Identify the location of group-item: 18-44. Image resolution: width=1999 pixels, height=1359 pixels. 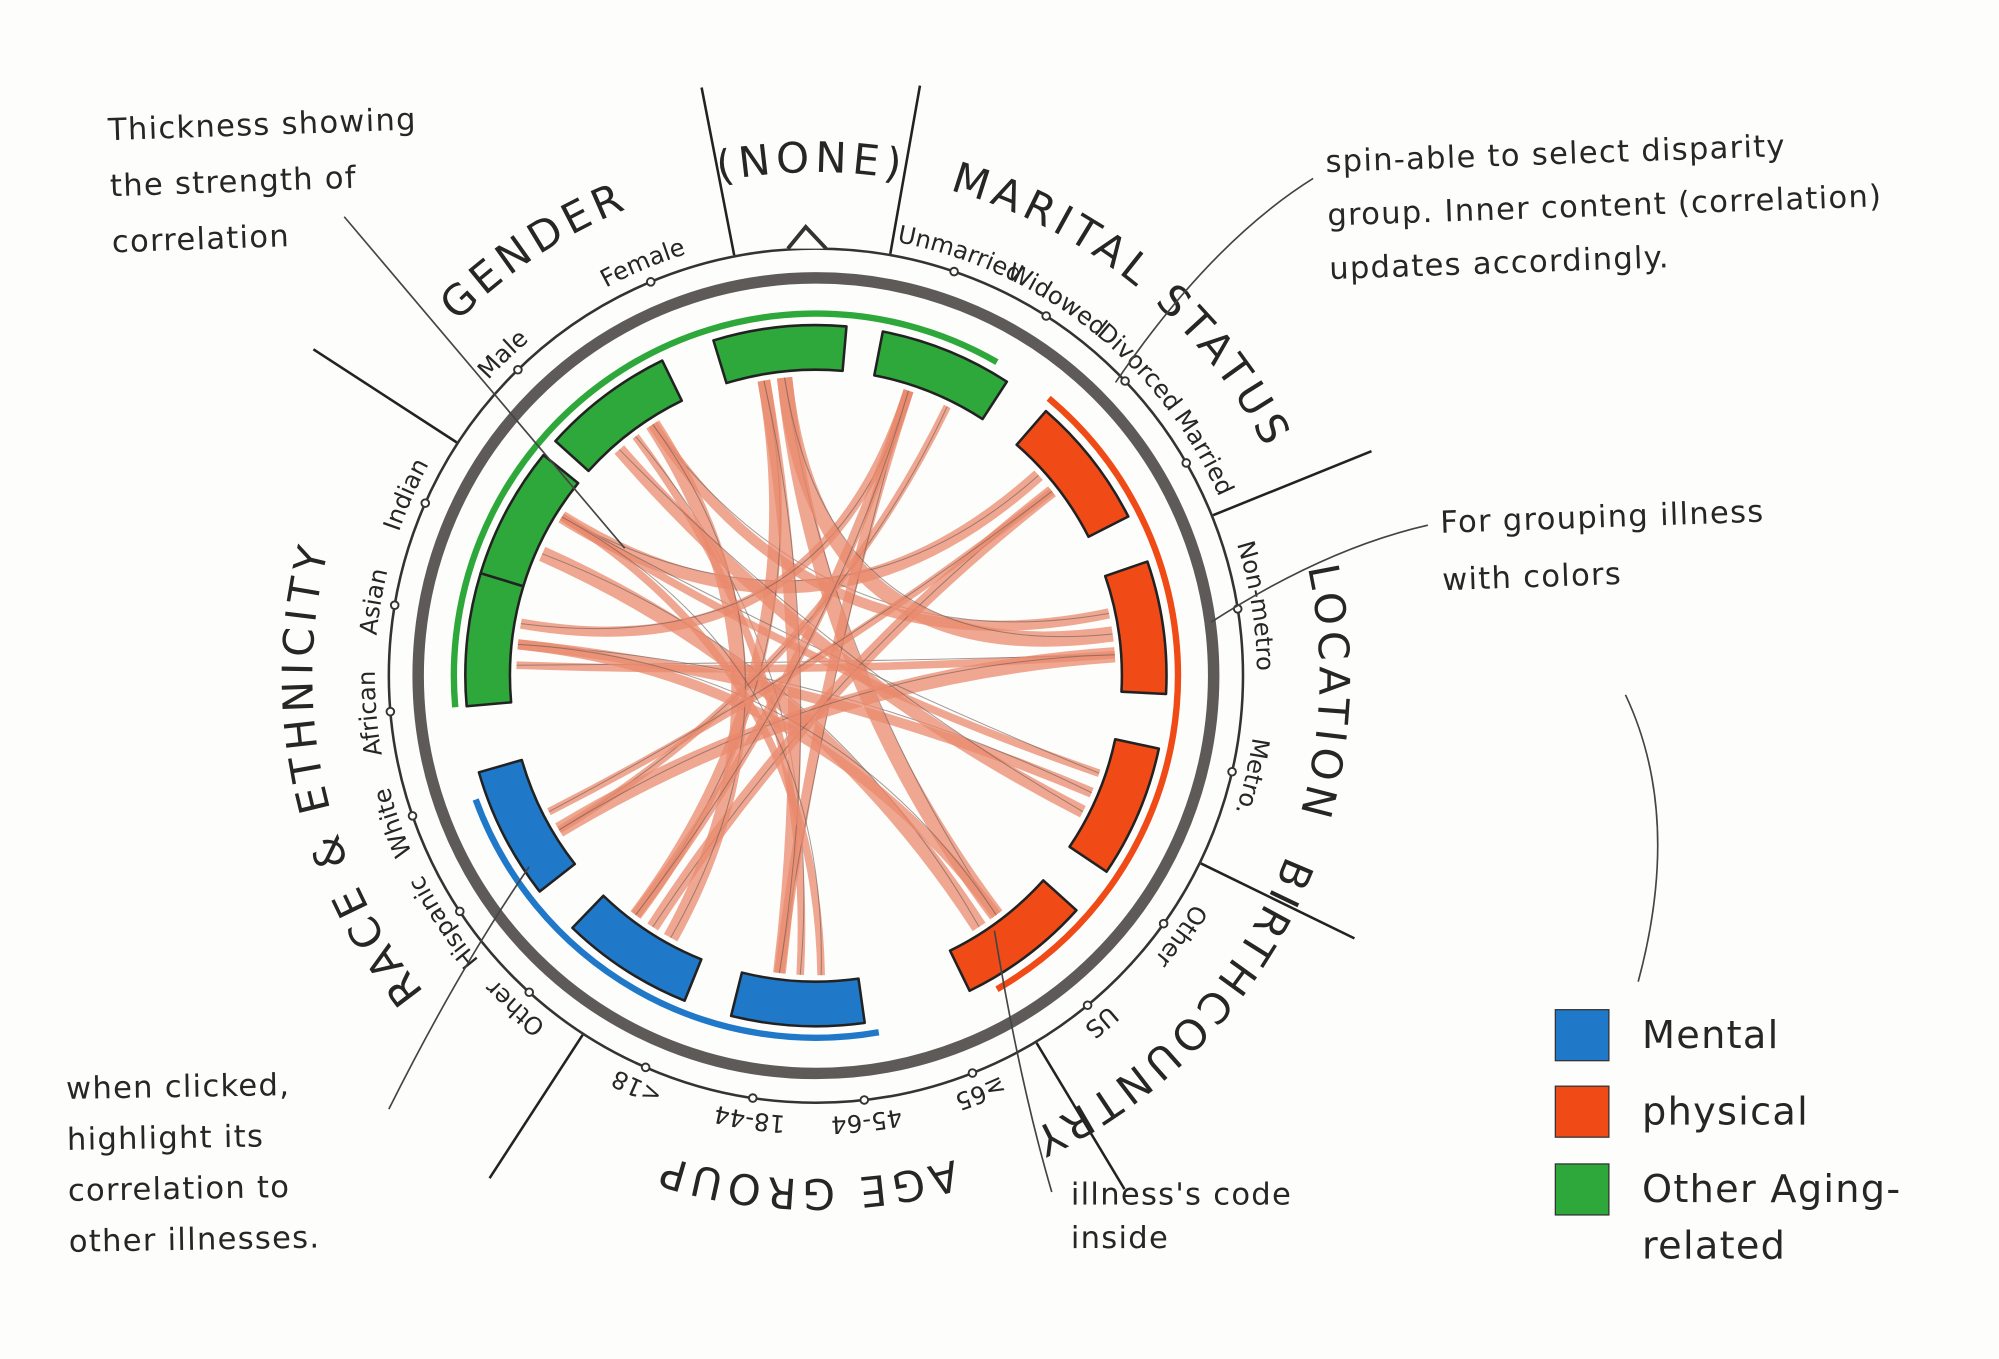
(749, 1119).